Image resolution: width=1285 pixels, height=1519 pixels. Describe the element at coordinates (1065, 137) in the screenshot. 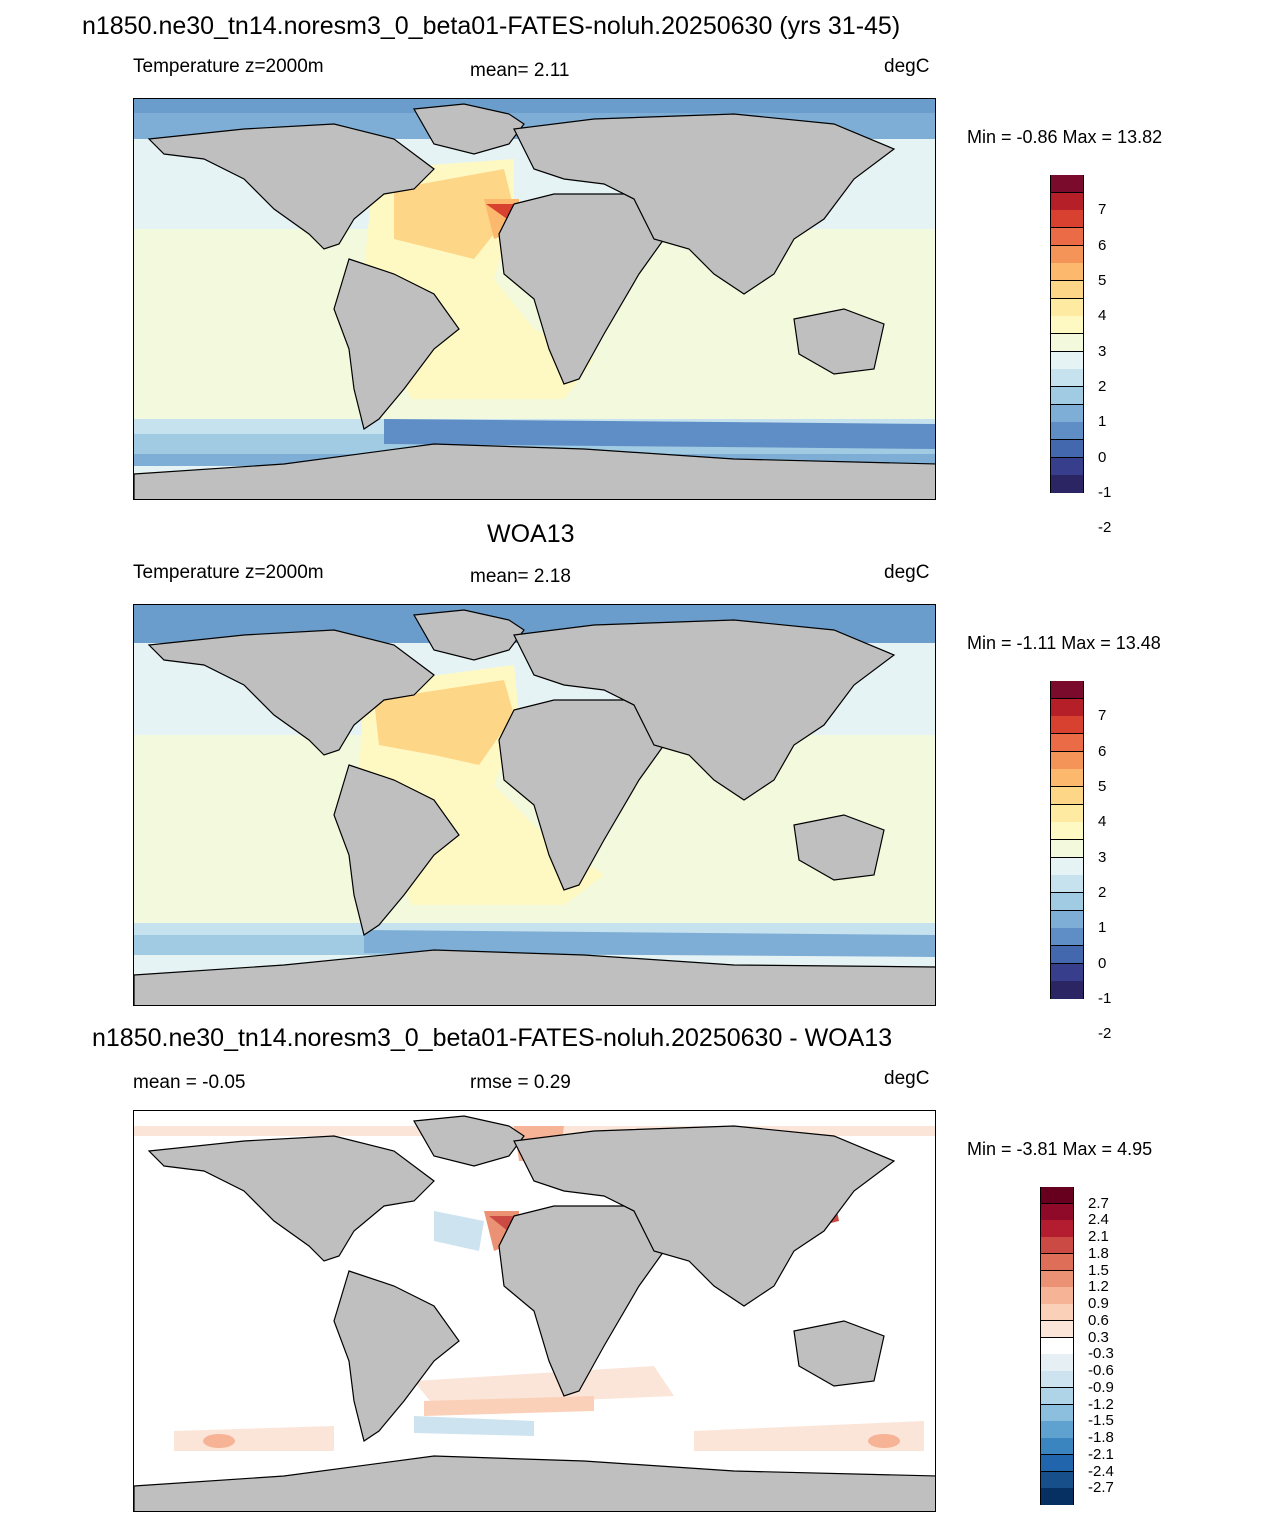

I see `panel-model-minmax: Min = -0.86 Max = 13.82` at that location.